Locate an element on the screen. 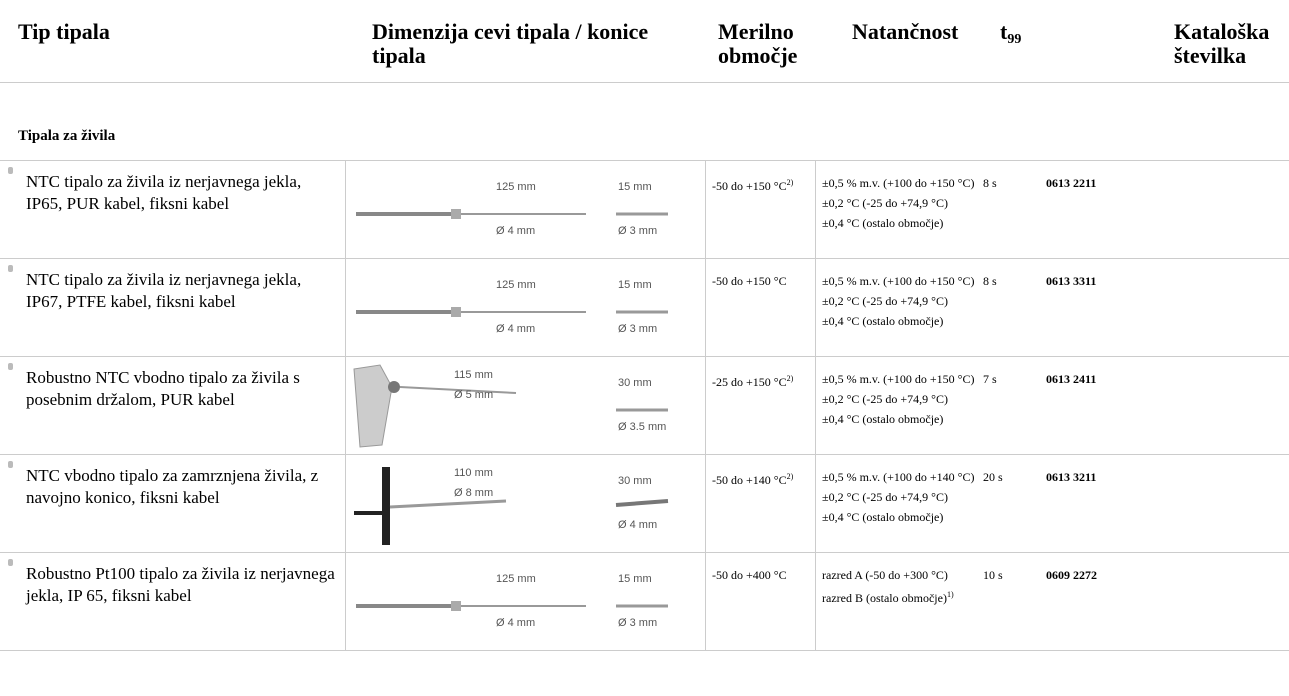 The image size is (1289, 696). header-subscript: 99 is located at coordinates (1014, 39).